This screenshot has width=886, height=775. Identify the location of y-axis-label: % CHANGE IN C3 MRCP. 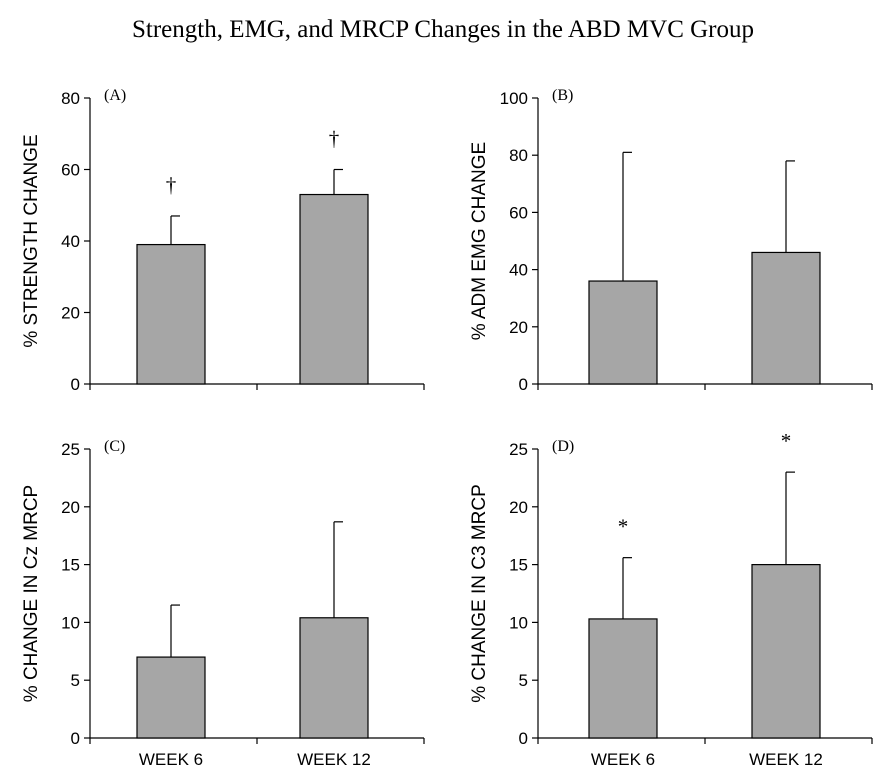
(479, 593).